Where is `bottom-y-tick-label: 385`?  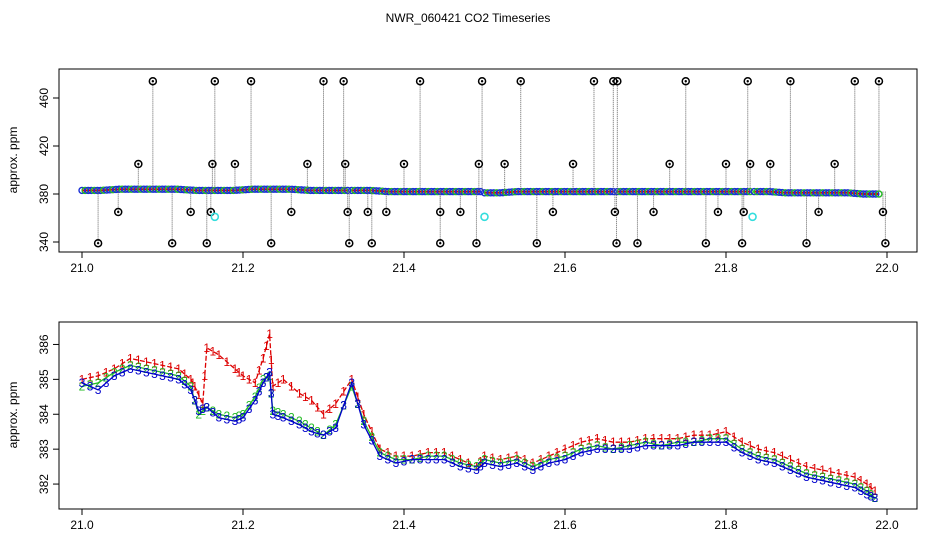 bottom-y-tick-label: 385 is located at coordinates (44, 379).